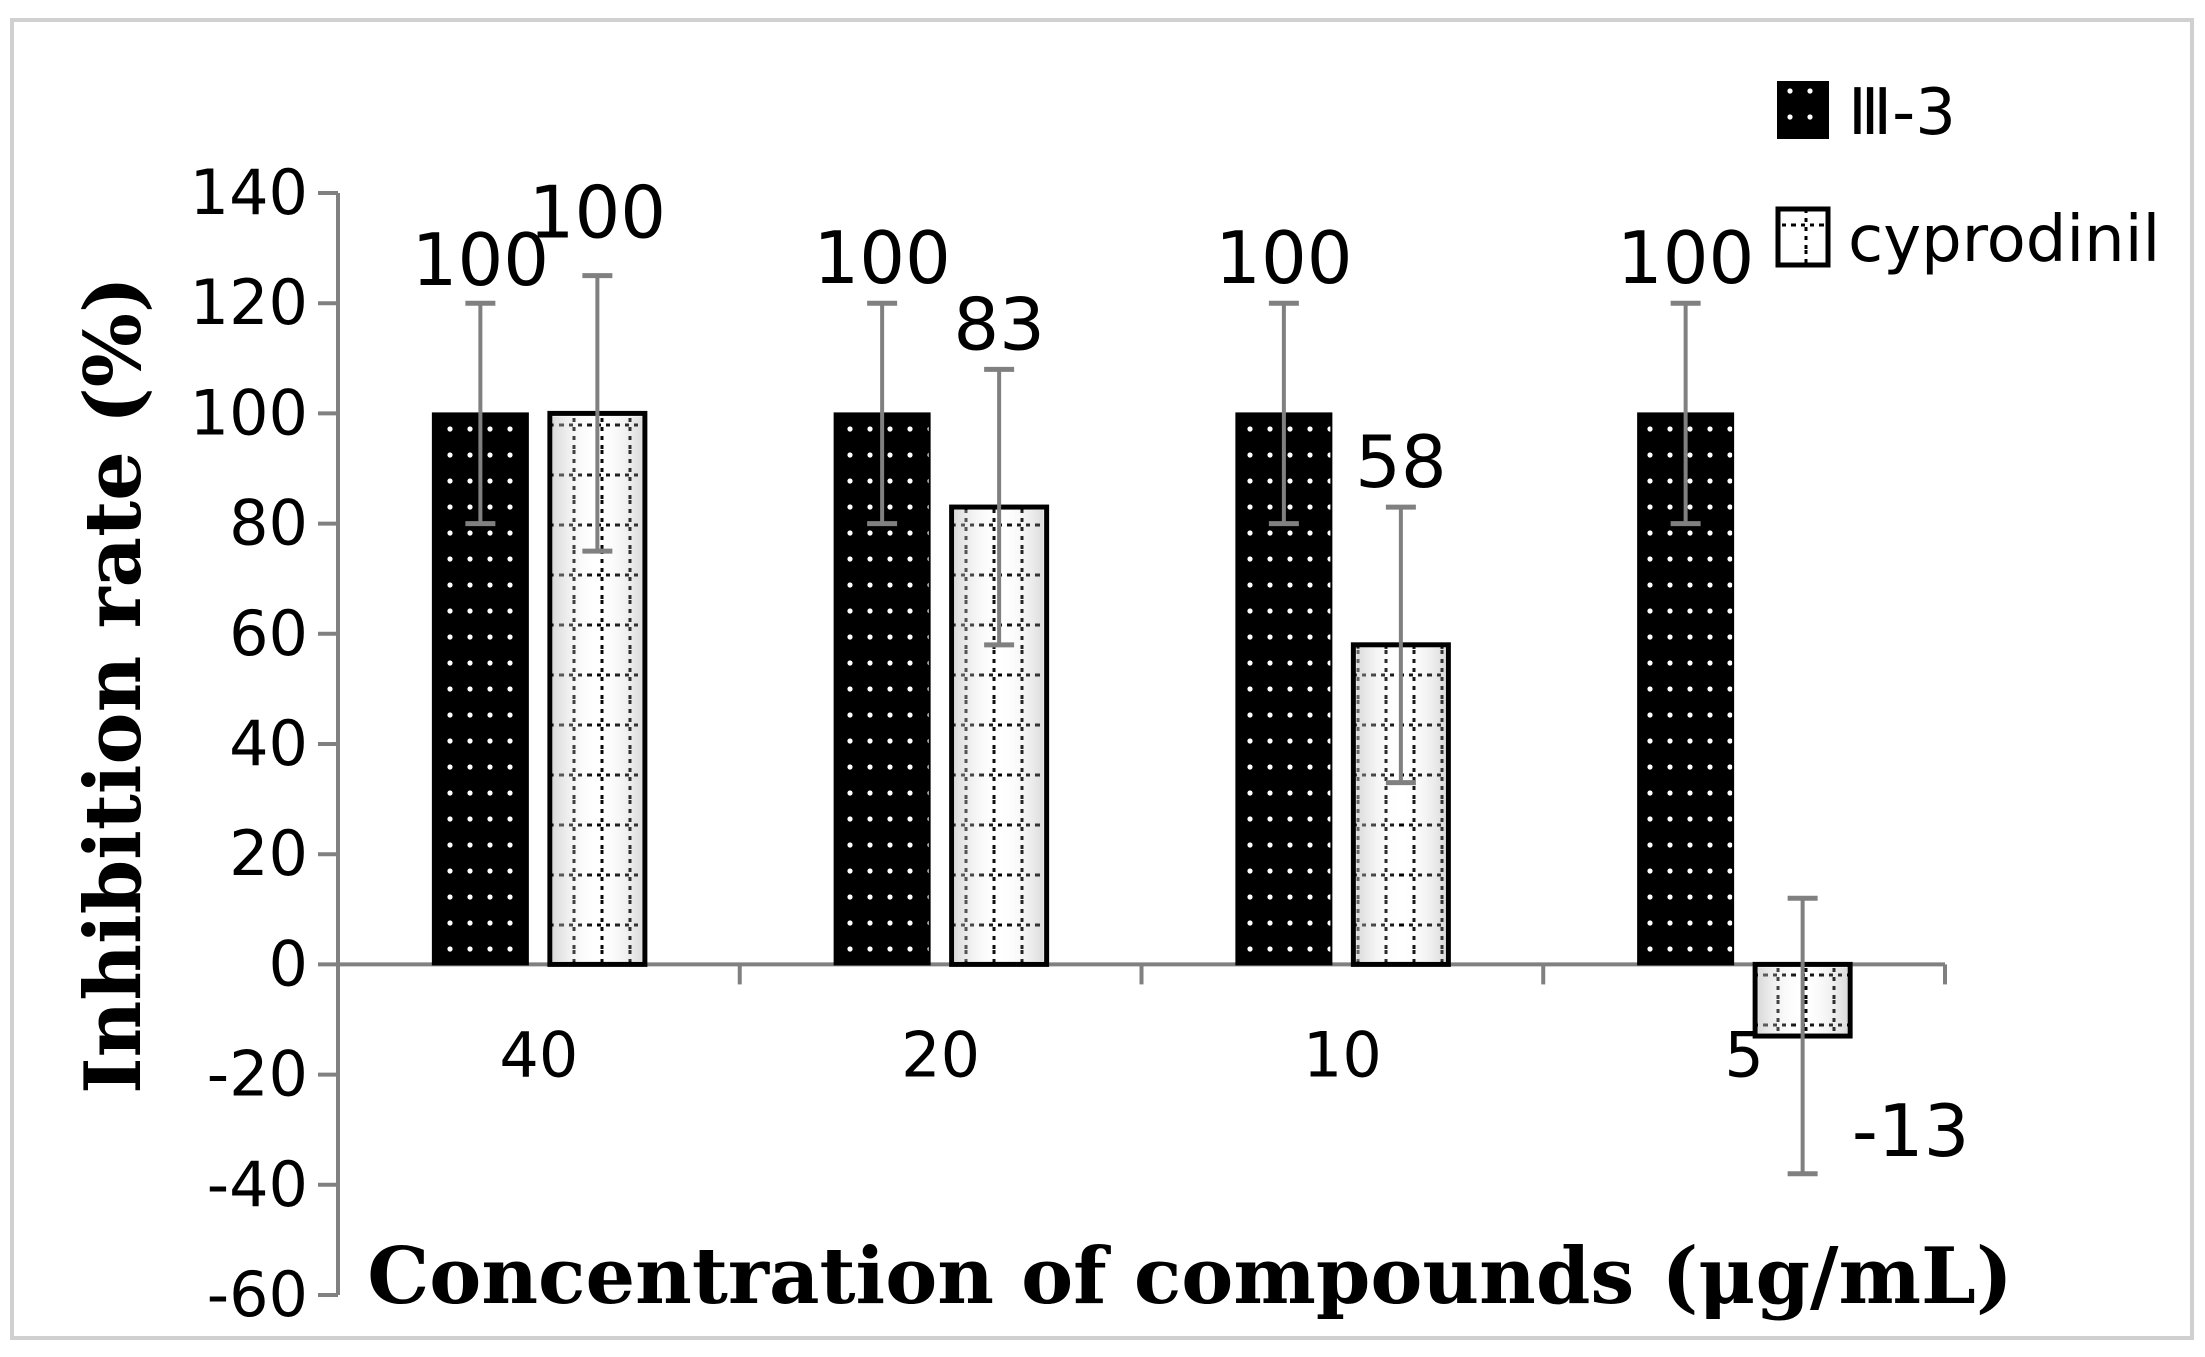  What do you see at coordinates (1342, 1054) in the screenshot?
I see `x-tick-label: 10` at bounding box center [1342, 1054].